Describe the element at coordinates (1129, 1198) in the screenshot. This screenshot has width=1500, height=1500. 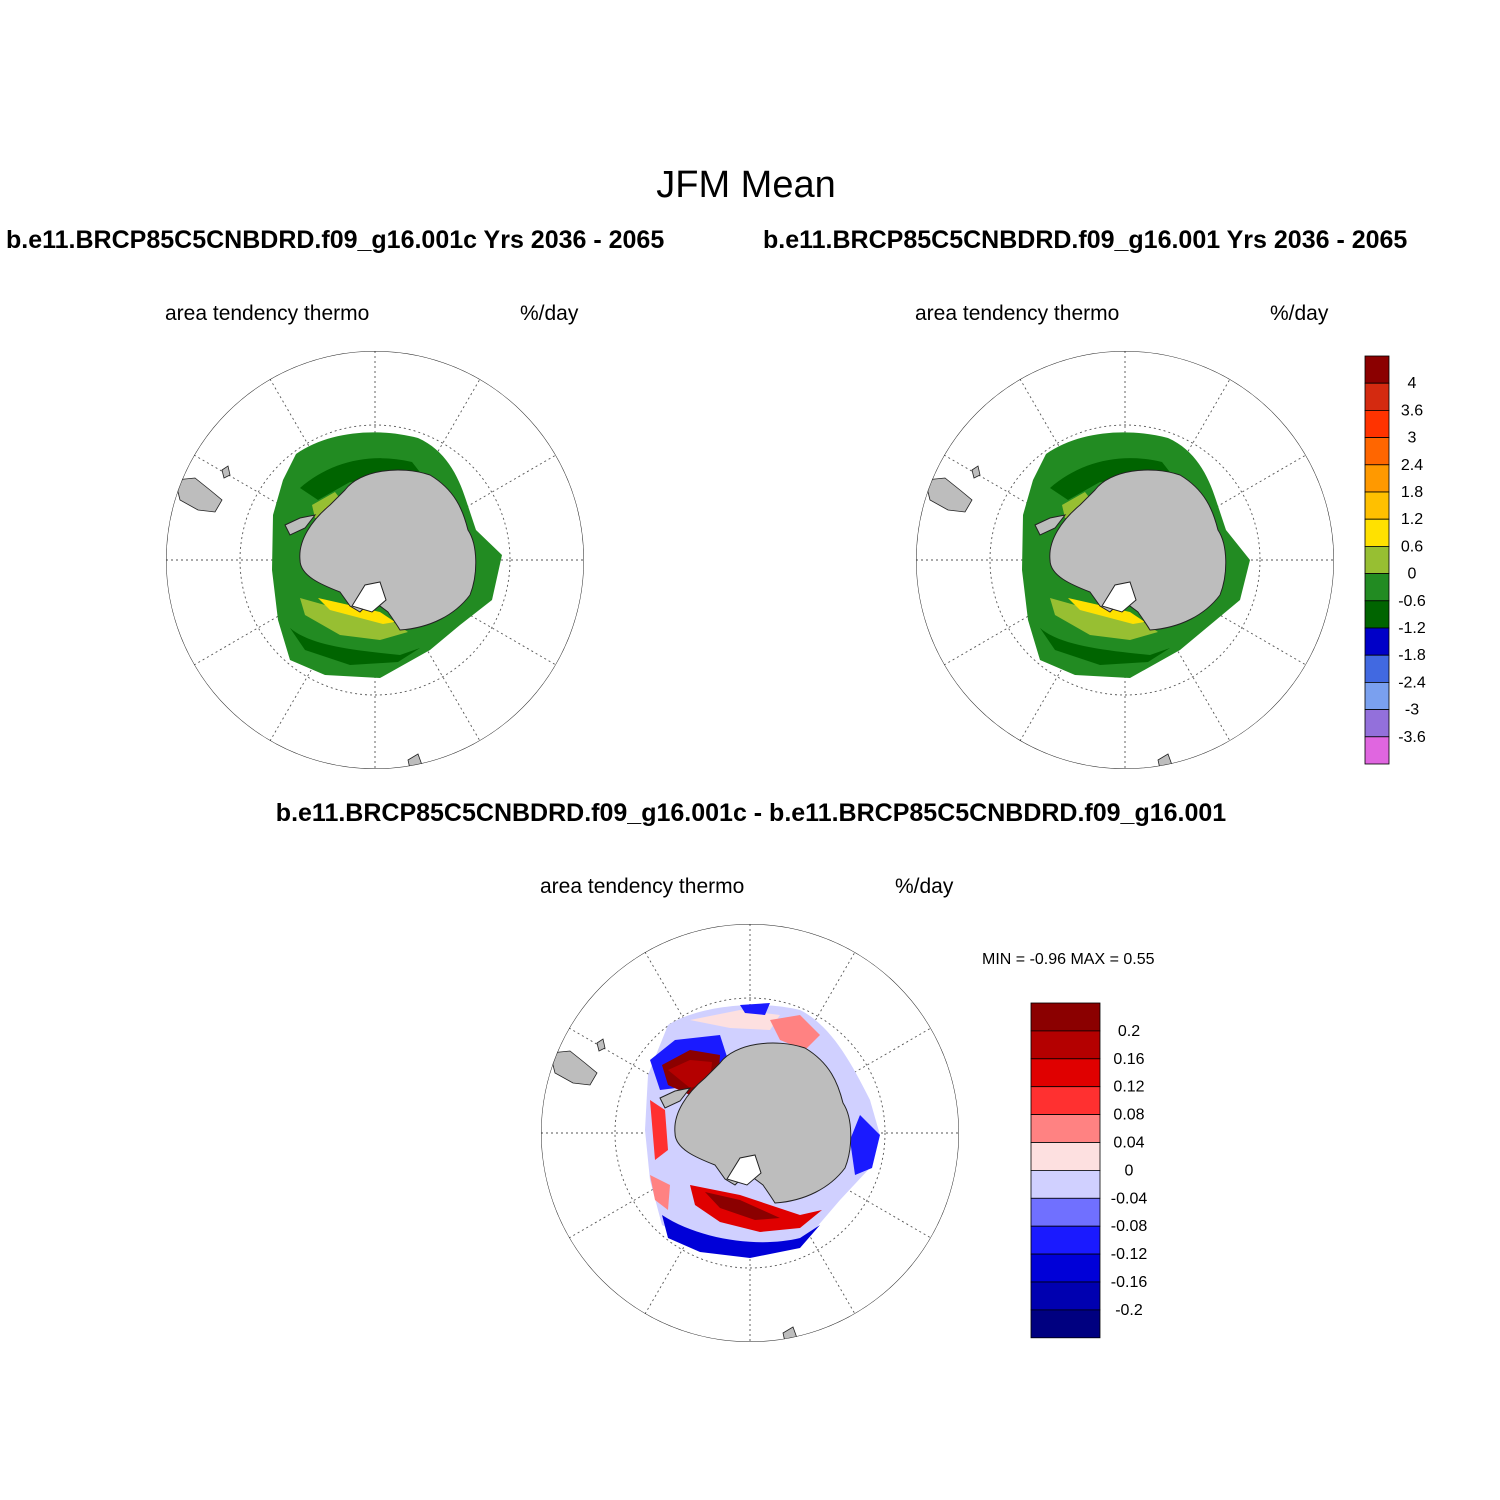
I see `colorbar-diff-label: -0.04` at that location.